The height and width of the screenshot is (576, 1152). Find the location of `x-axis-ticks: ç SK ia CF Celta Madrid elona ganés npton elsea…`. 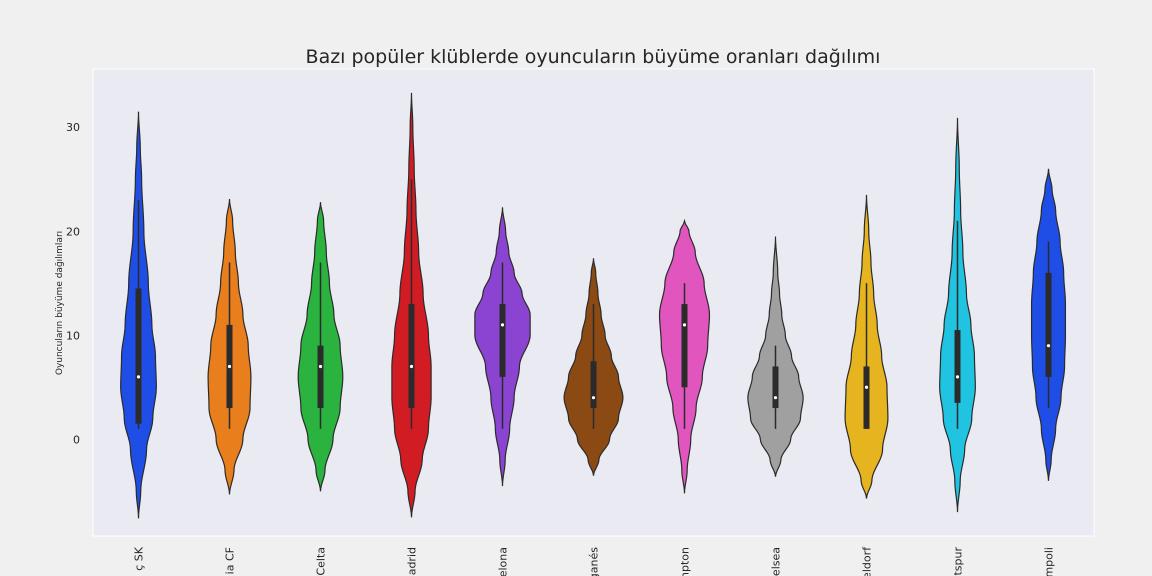

x-axis-ticks: ç SK ia CF Celta Madrid elona ganés npton elsea… is located at coordinates (594, 561).